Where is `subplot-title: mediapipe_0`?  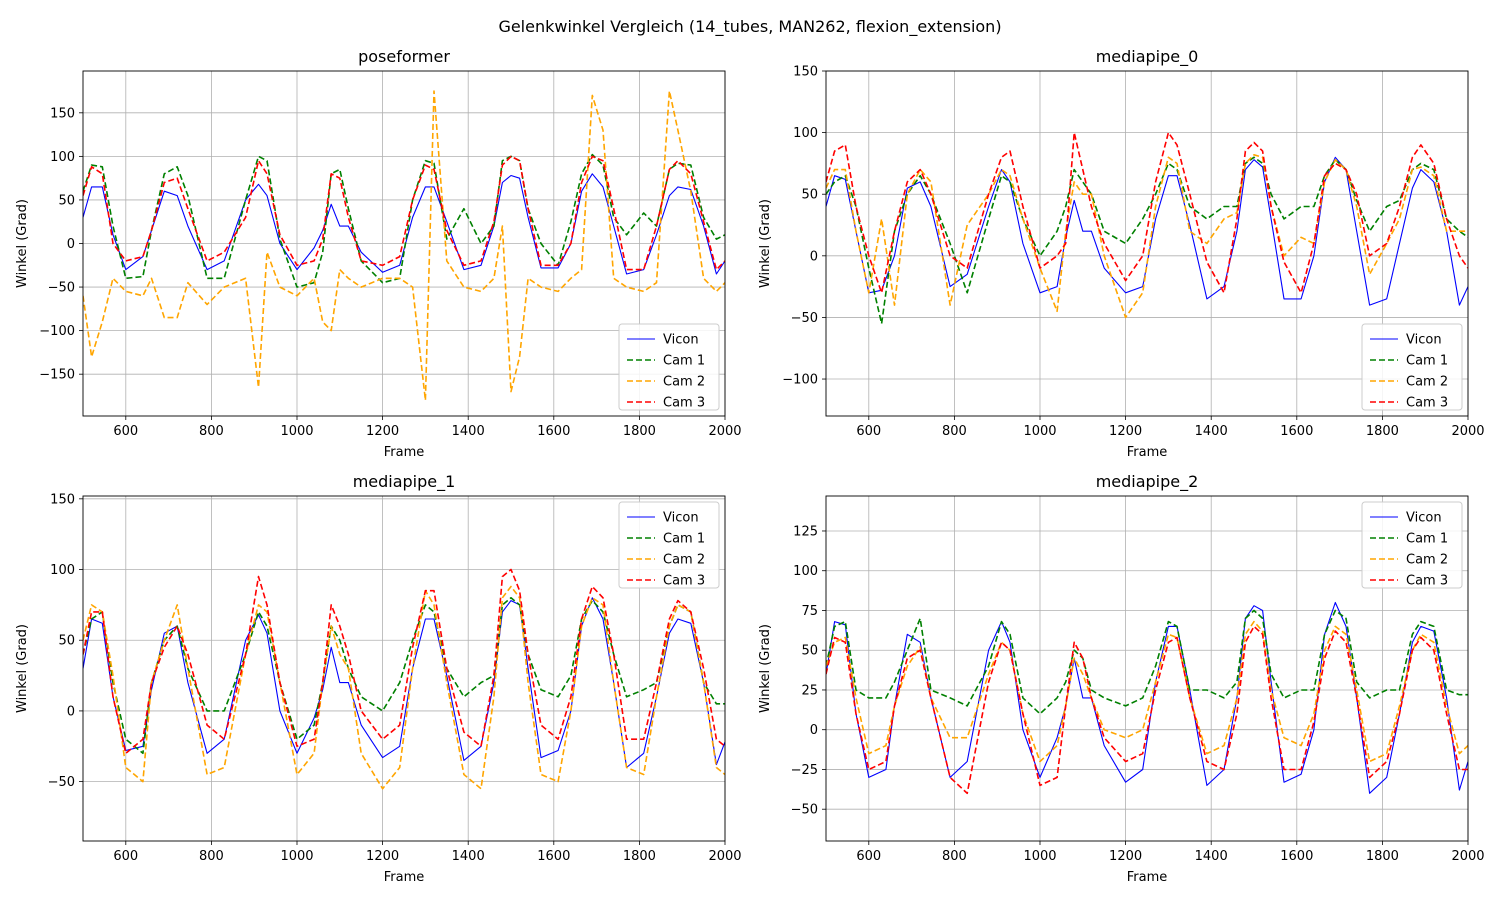
subplot-title: mediapipe_0 is located at coordinates (1147, 57).